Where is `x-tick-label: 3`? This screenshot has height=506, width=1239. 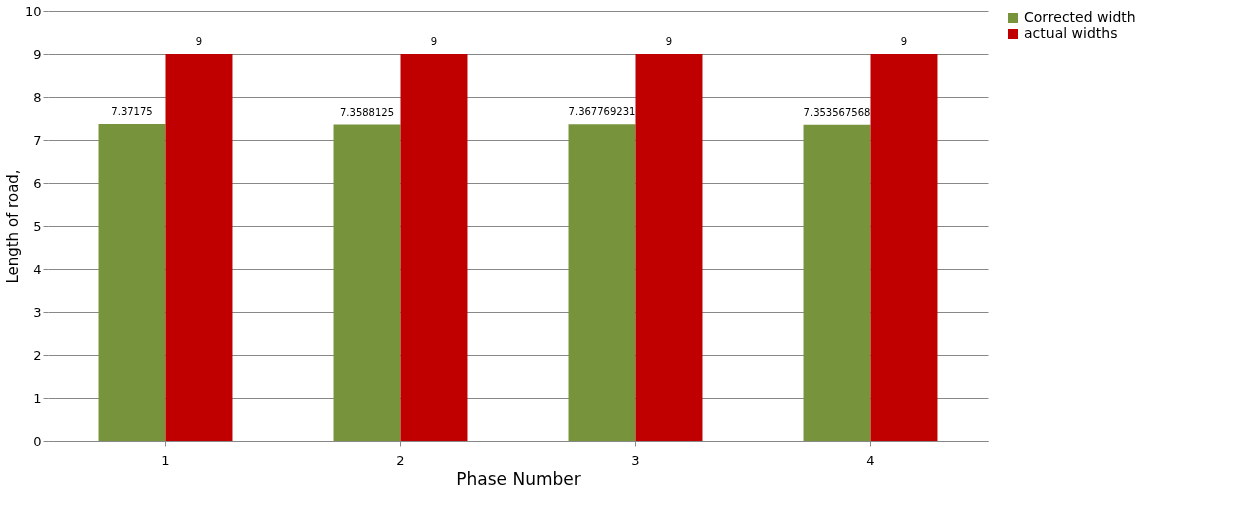 x-tick-label: 3 is located at coordinates (635, 460).